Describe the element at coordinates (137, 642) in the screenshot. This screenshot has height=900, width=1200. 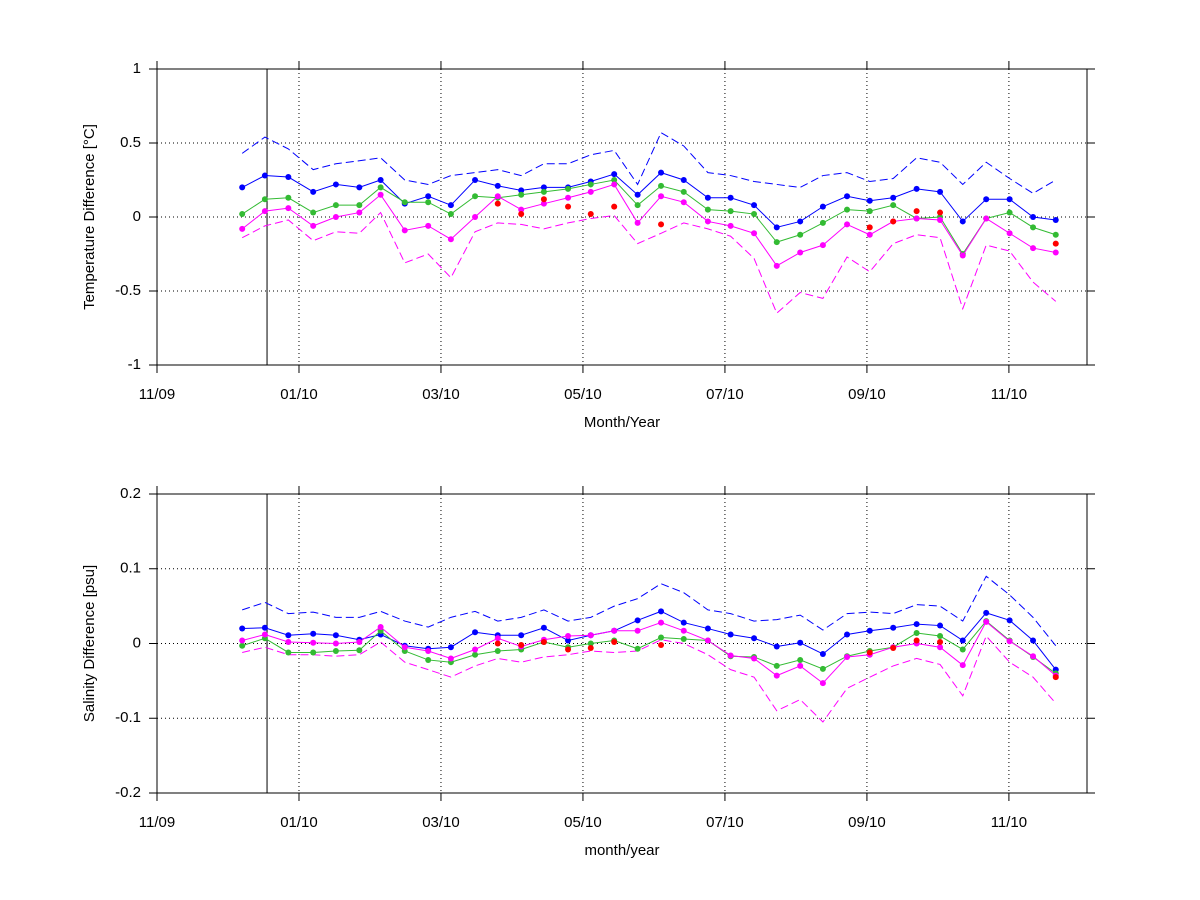
I see `y-tick-label: 0` at that location.